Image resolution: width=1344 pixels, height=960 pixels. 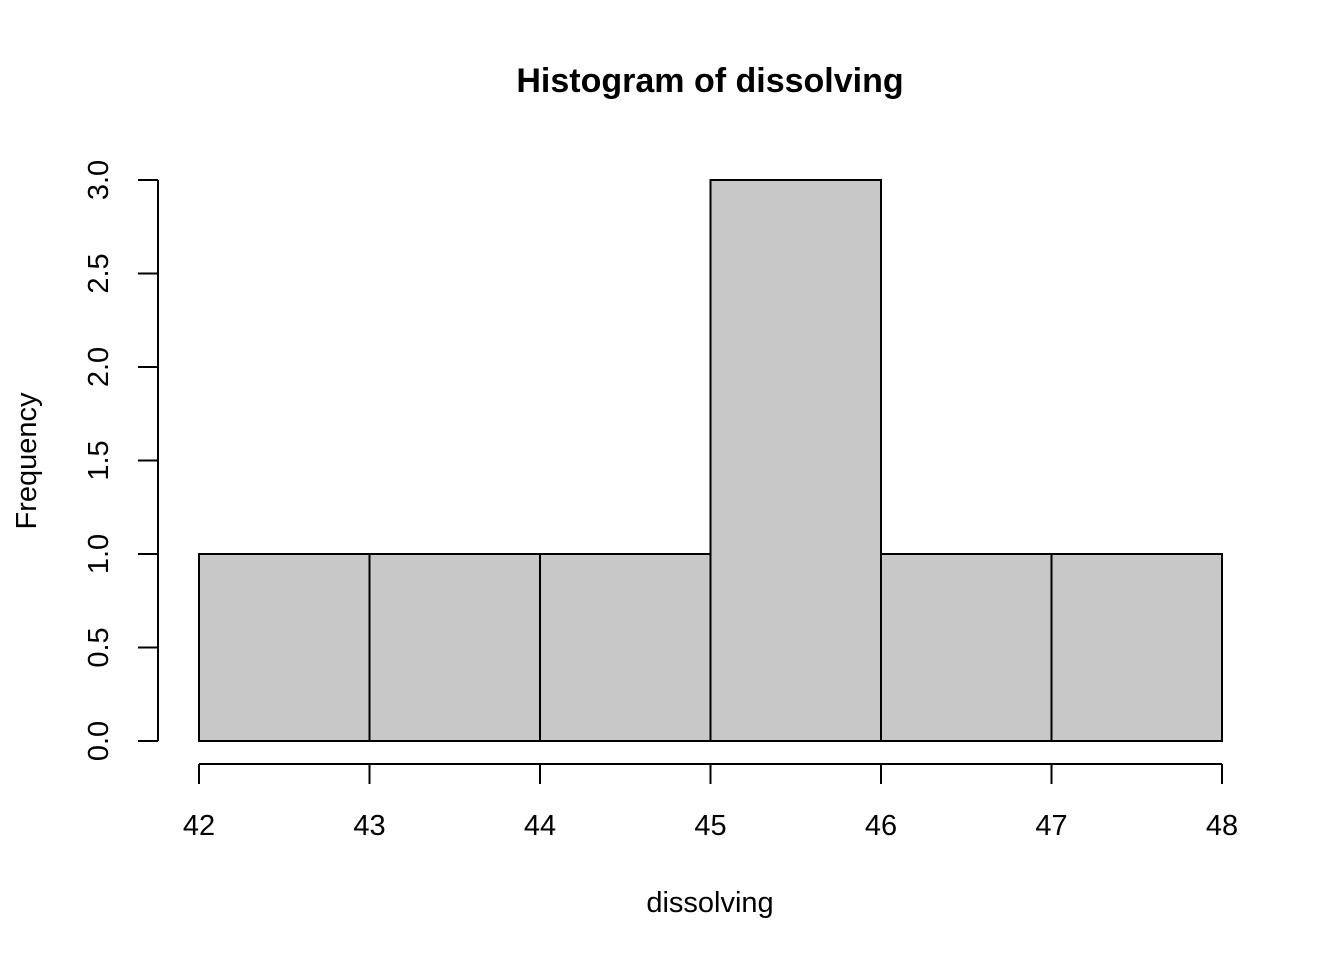 I want to click on y-tick-label: 2.5, so click(x=99, y=273).